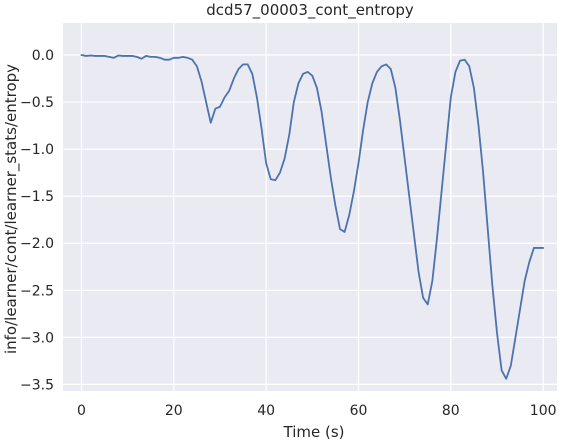 The height and width of the screenshot is (441, 564). Describe the element at coordinates (310, 10) in the screenshot. I see `chart-title: dcd57_00003_cont_entropy` at that location.